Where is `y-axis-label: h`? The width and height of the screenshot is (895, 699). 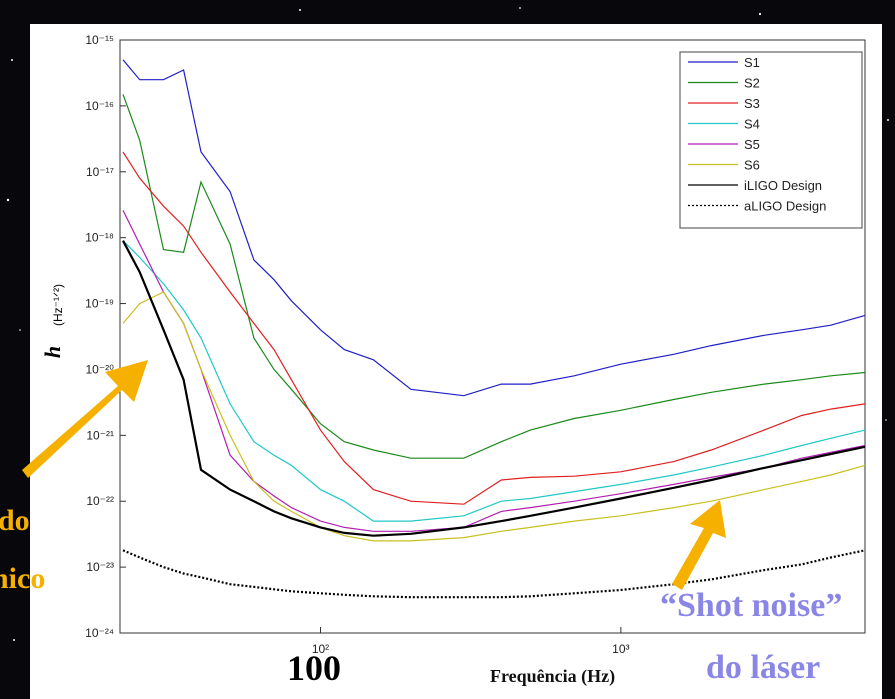 y-axis-label: h is located at coordinates (52, 352).